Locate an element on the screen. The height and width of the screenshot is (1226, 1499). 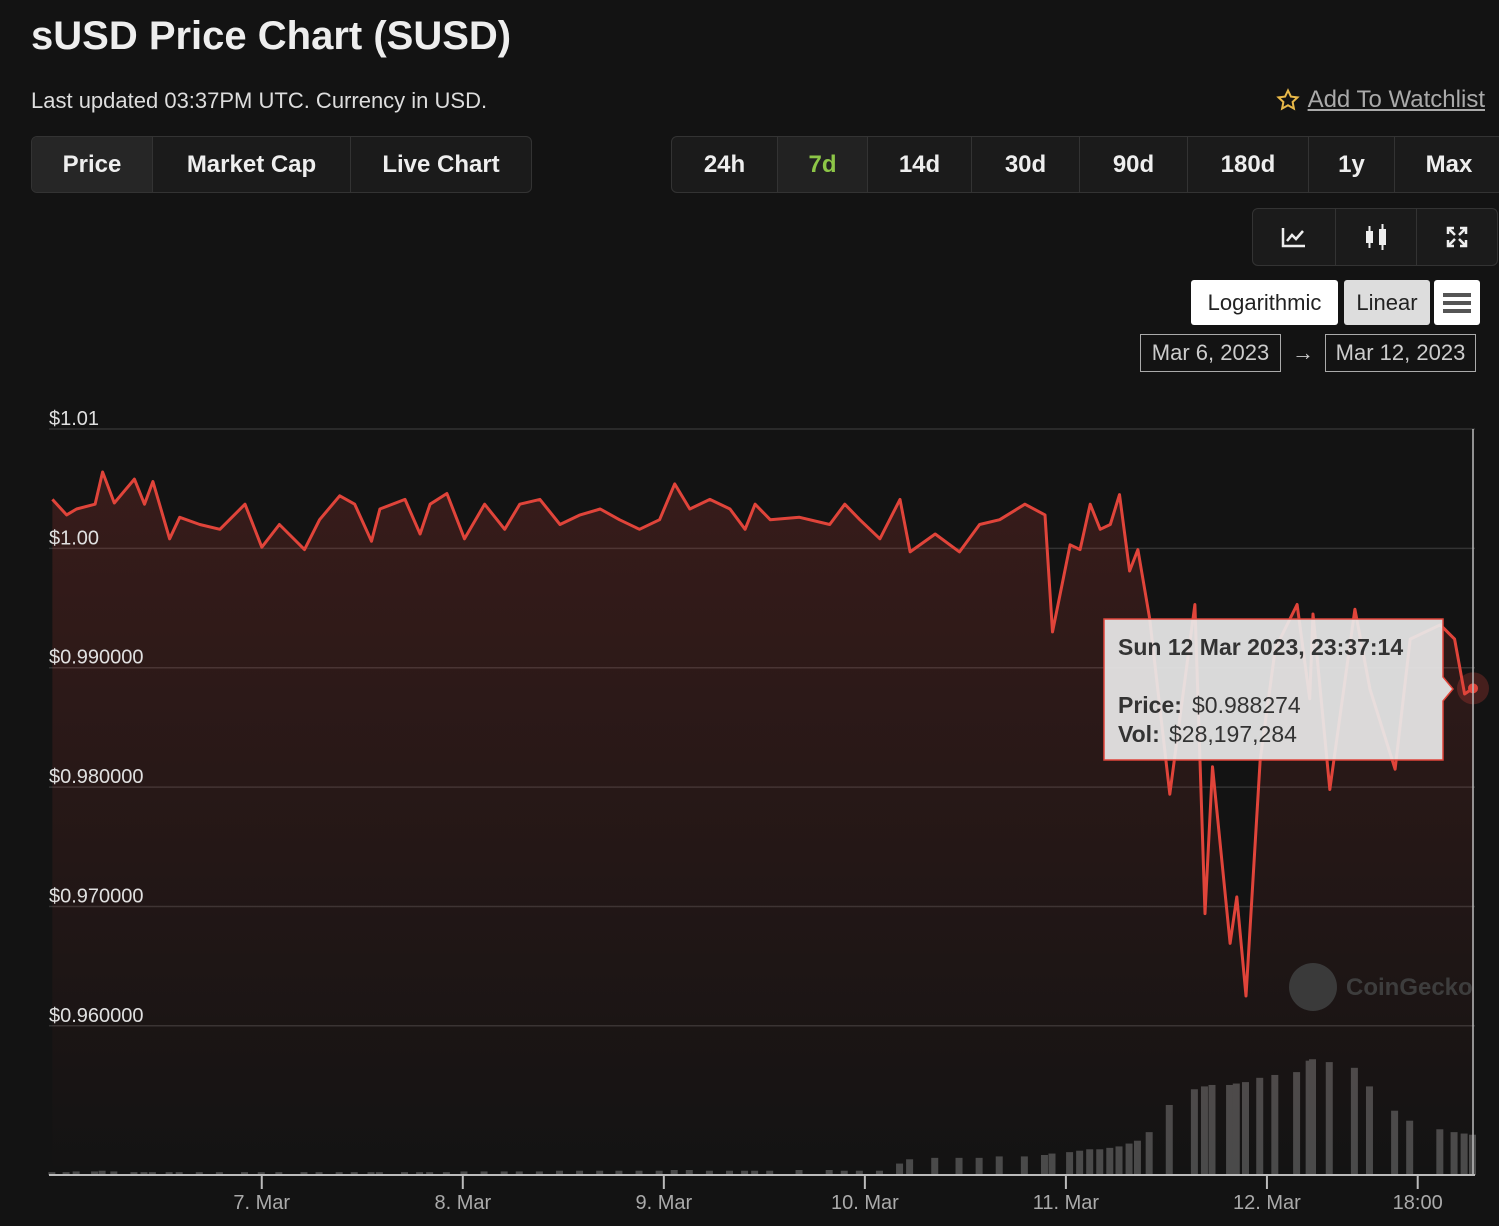
tooltip-box is located at coordinates (1278, 689).